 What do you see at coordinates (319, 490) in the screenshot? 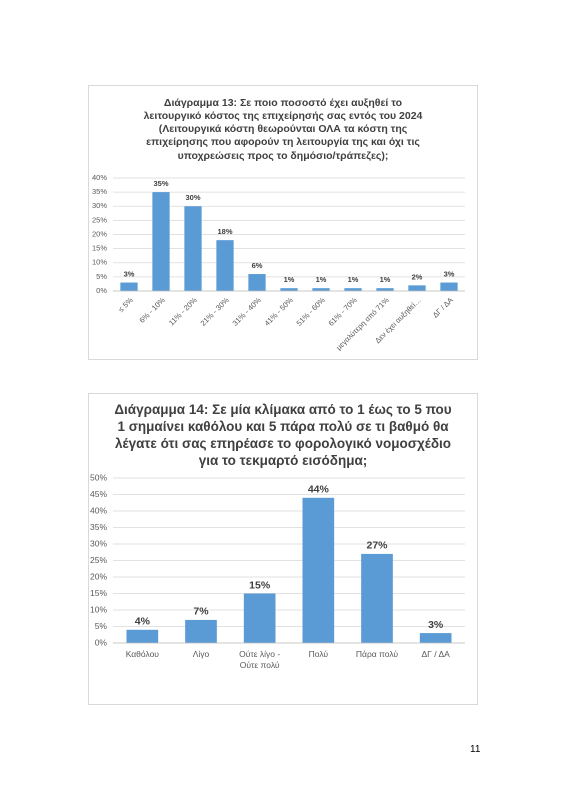
I see `value-label: 44%` at bounding box center [319, 490].